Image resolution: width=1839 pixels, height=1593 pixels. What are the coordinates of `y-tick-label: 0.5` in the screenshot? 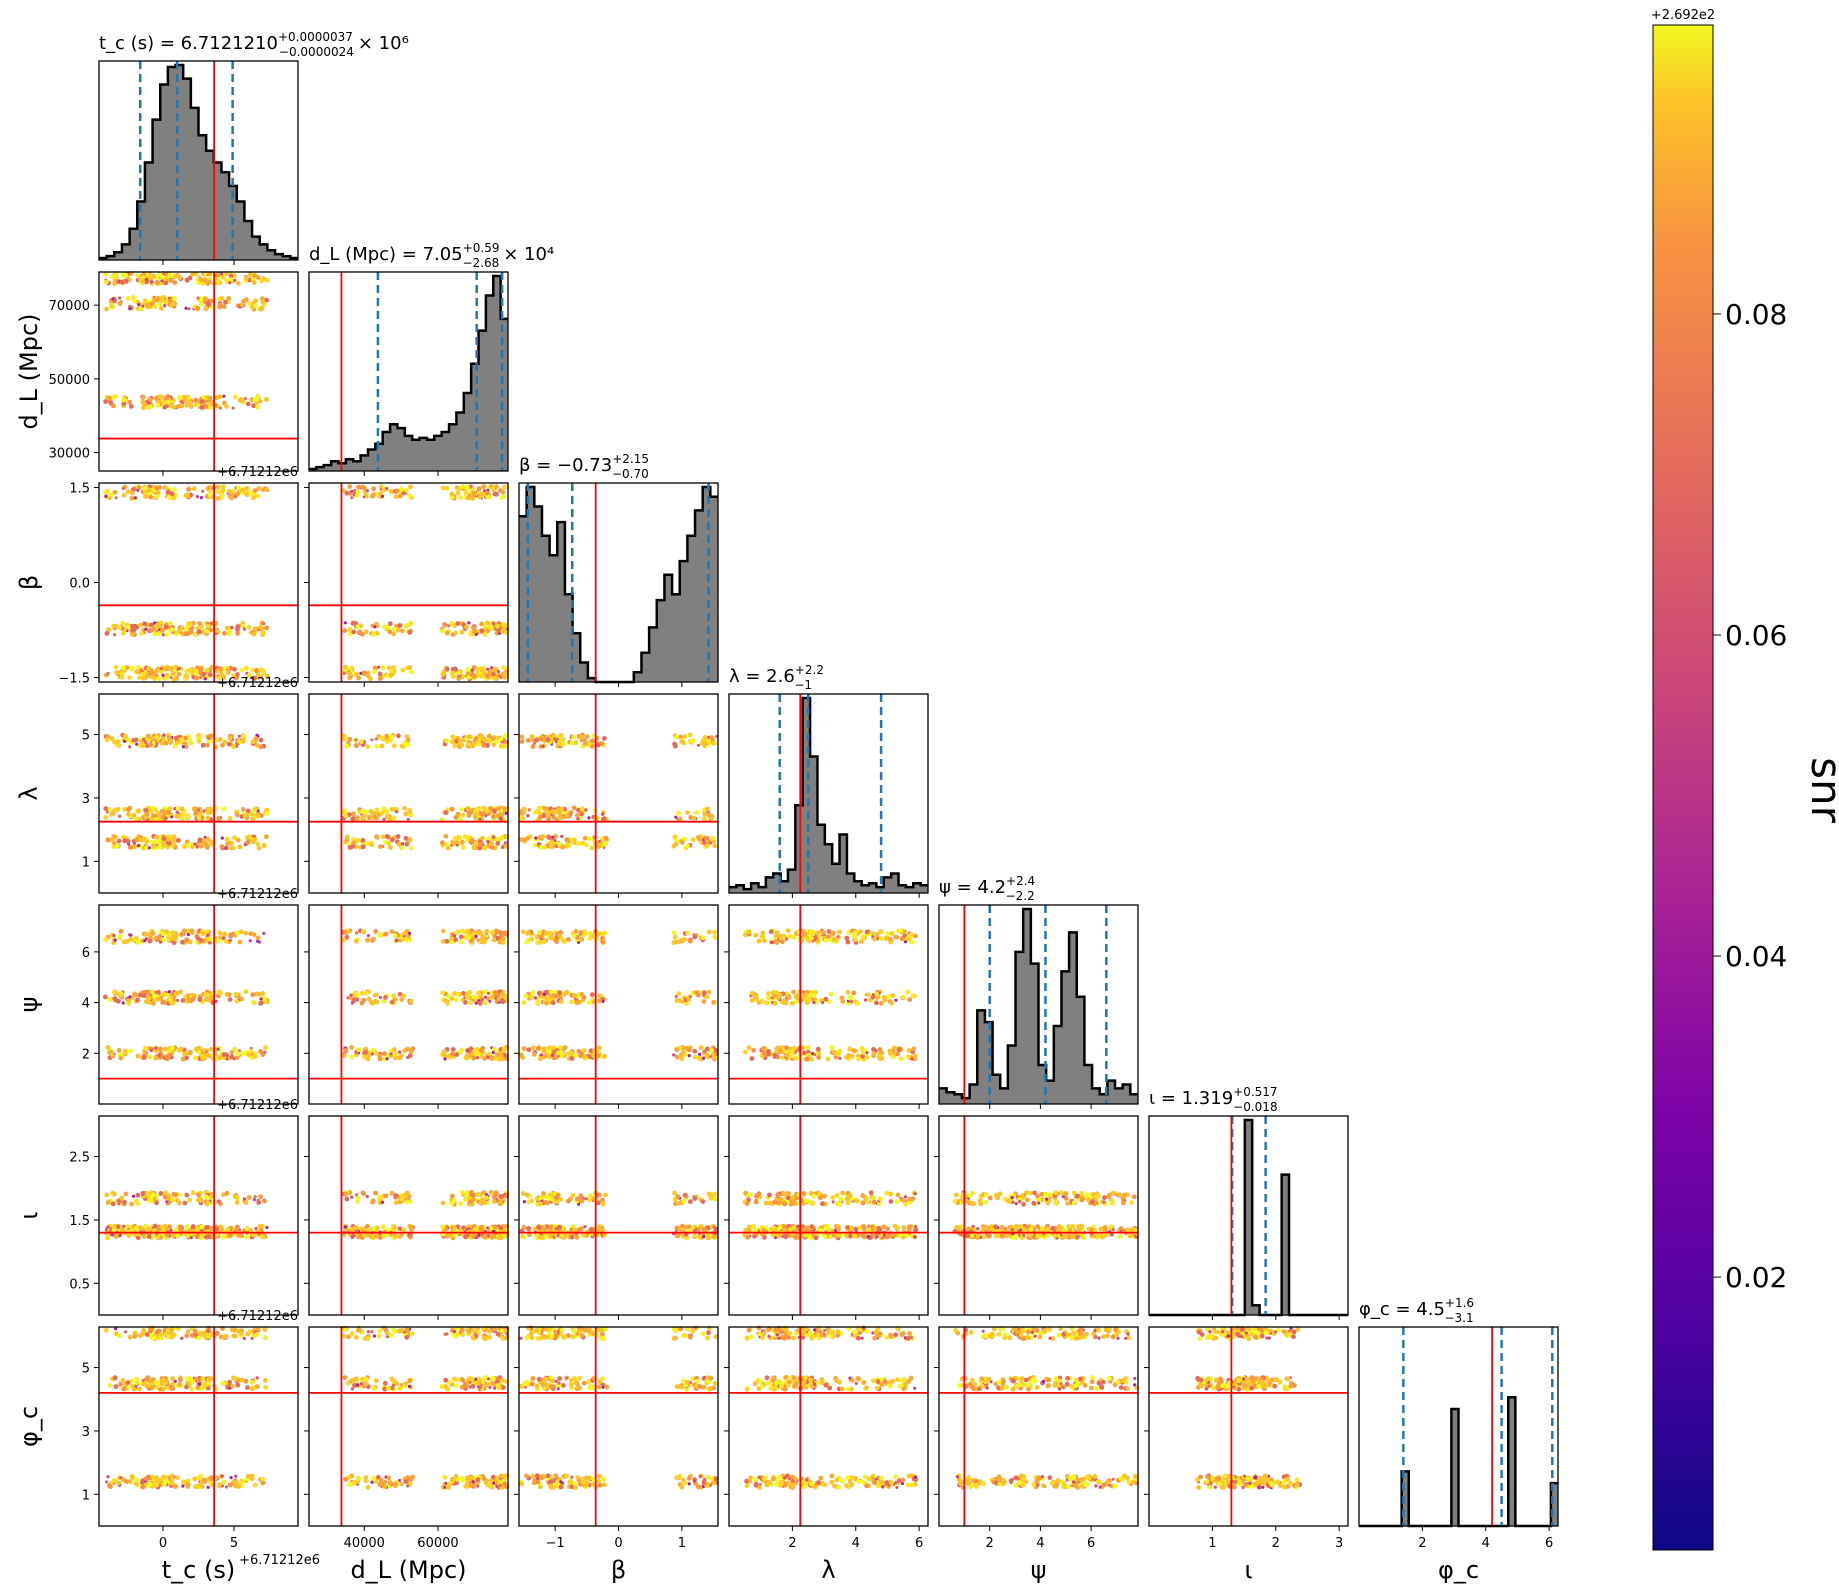 It's located at (79, 1284).